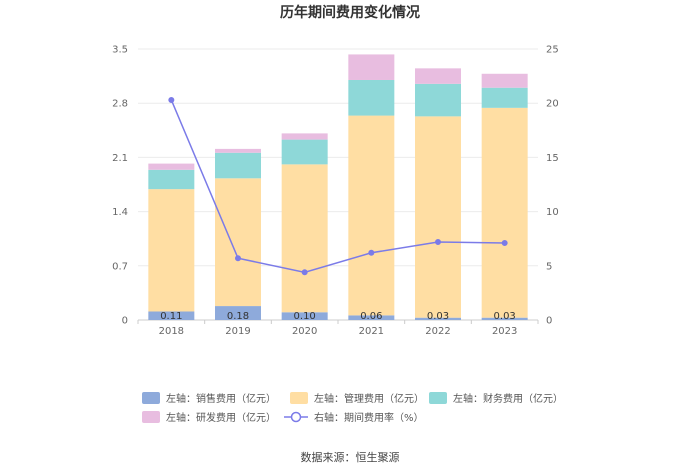 The image size is (700, 474). What do you see at coordinates (171, 250) in the screenshot?
I see `bar-2018-s1` at bounding box center [171, 250].